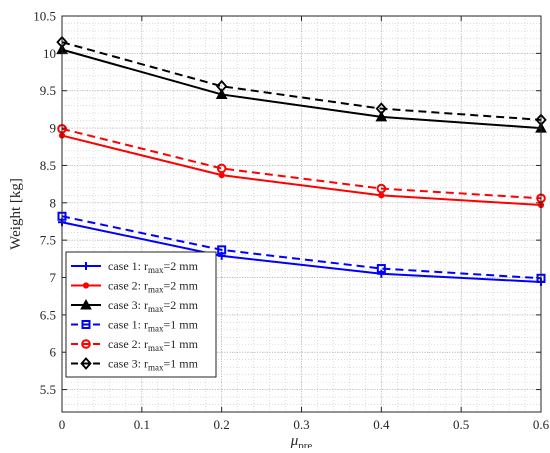  Describe the element at coordinates (48, 389) in the screenshot. I see `y-tick-label: 5.5` at that location.